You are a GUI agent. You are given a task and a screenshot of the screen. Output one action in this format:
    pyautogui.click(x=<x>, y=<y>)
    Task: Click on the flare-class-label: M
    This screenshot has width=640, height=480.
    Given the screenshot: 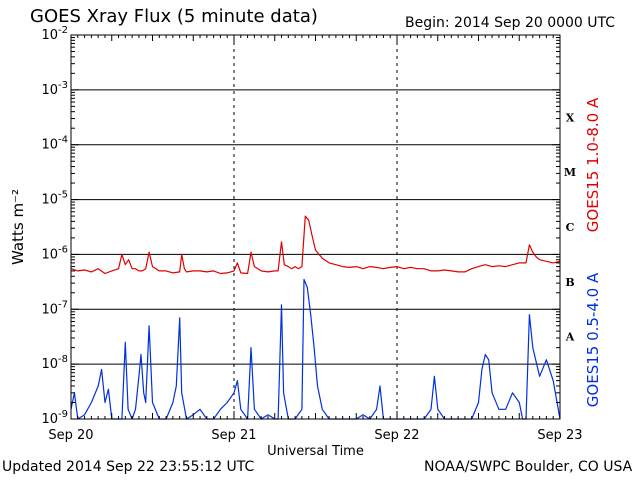 What is the action you would take?
    pyautogui.click(x=570, y=172)
    